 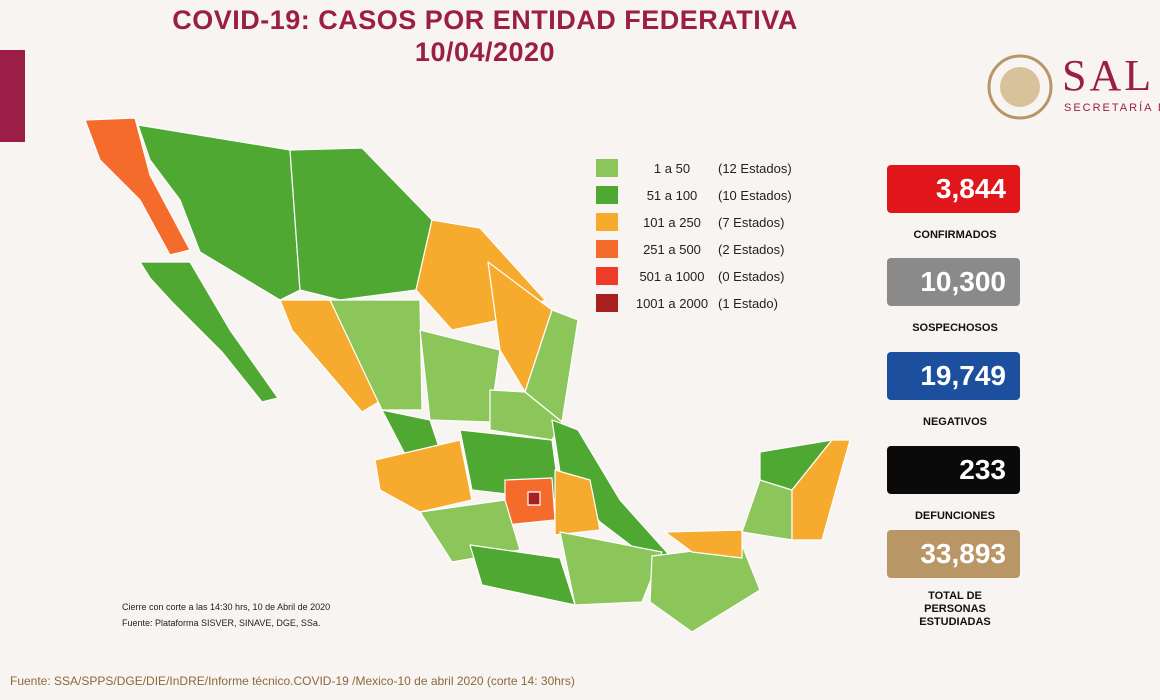 What do you see at coordinates (1108, 75) in the screenshot?
I see `logo-name: SAL` at bounding box center [1108, 75].